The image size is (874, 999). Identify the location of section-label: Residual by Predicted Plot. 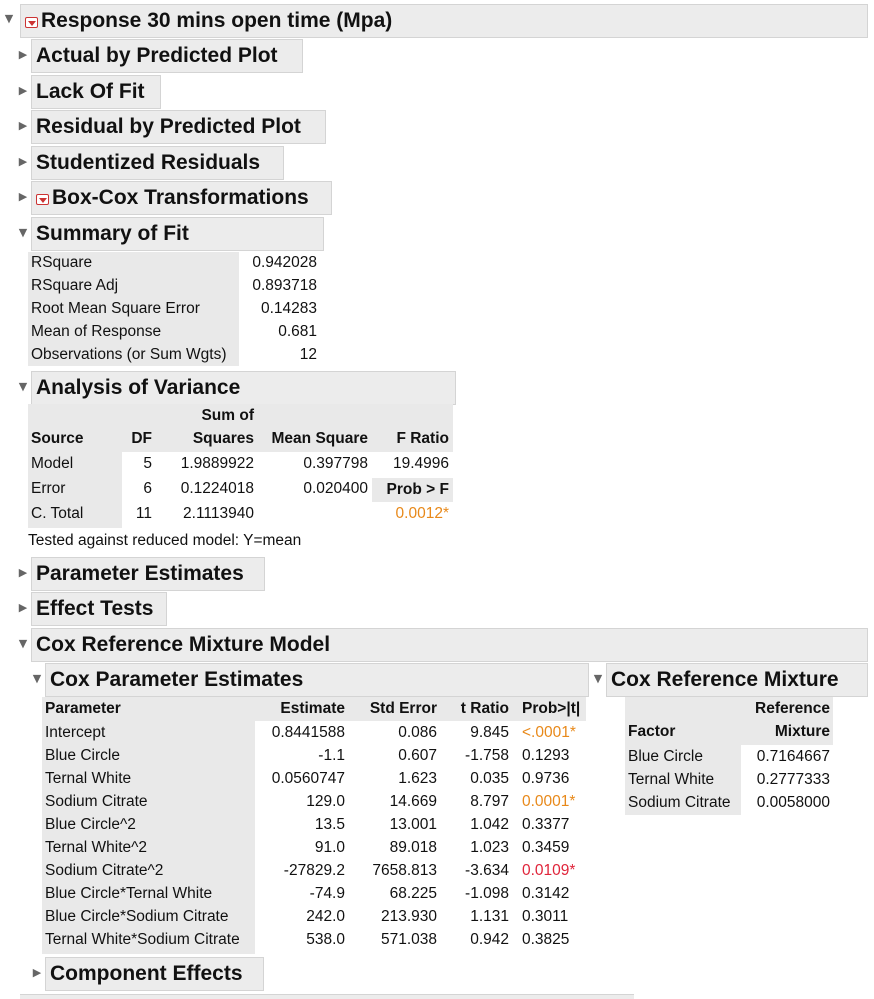
(168, 126).